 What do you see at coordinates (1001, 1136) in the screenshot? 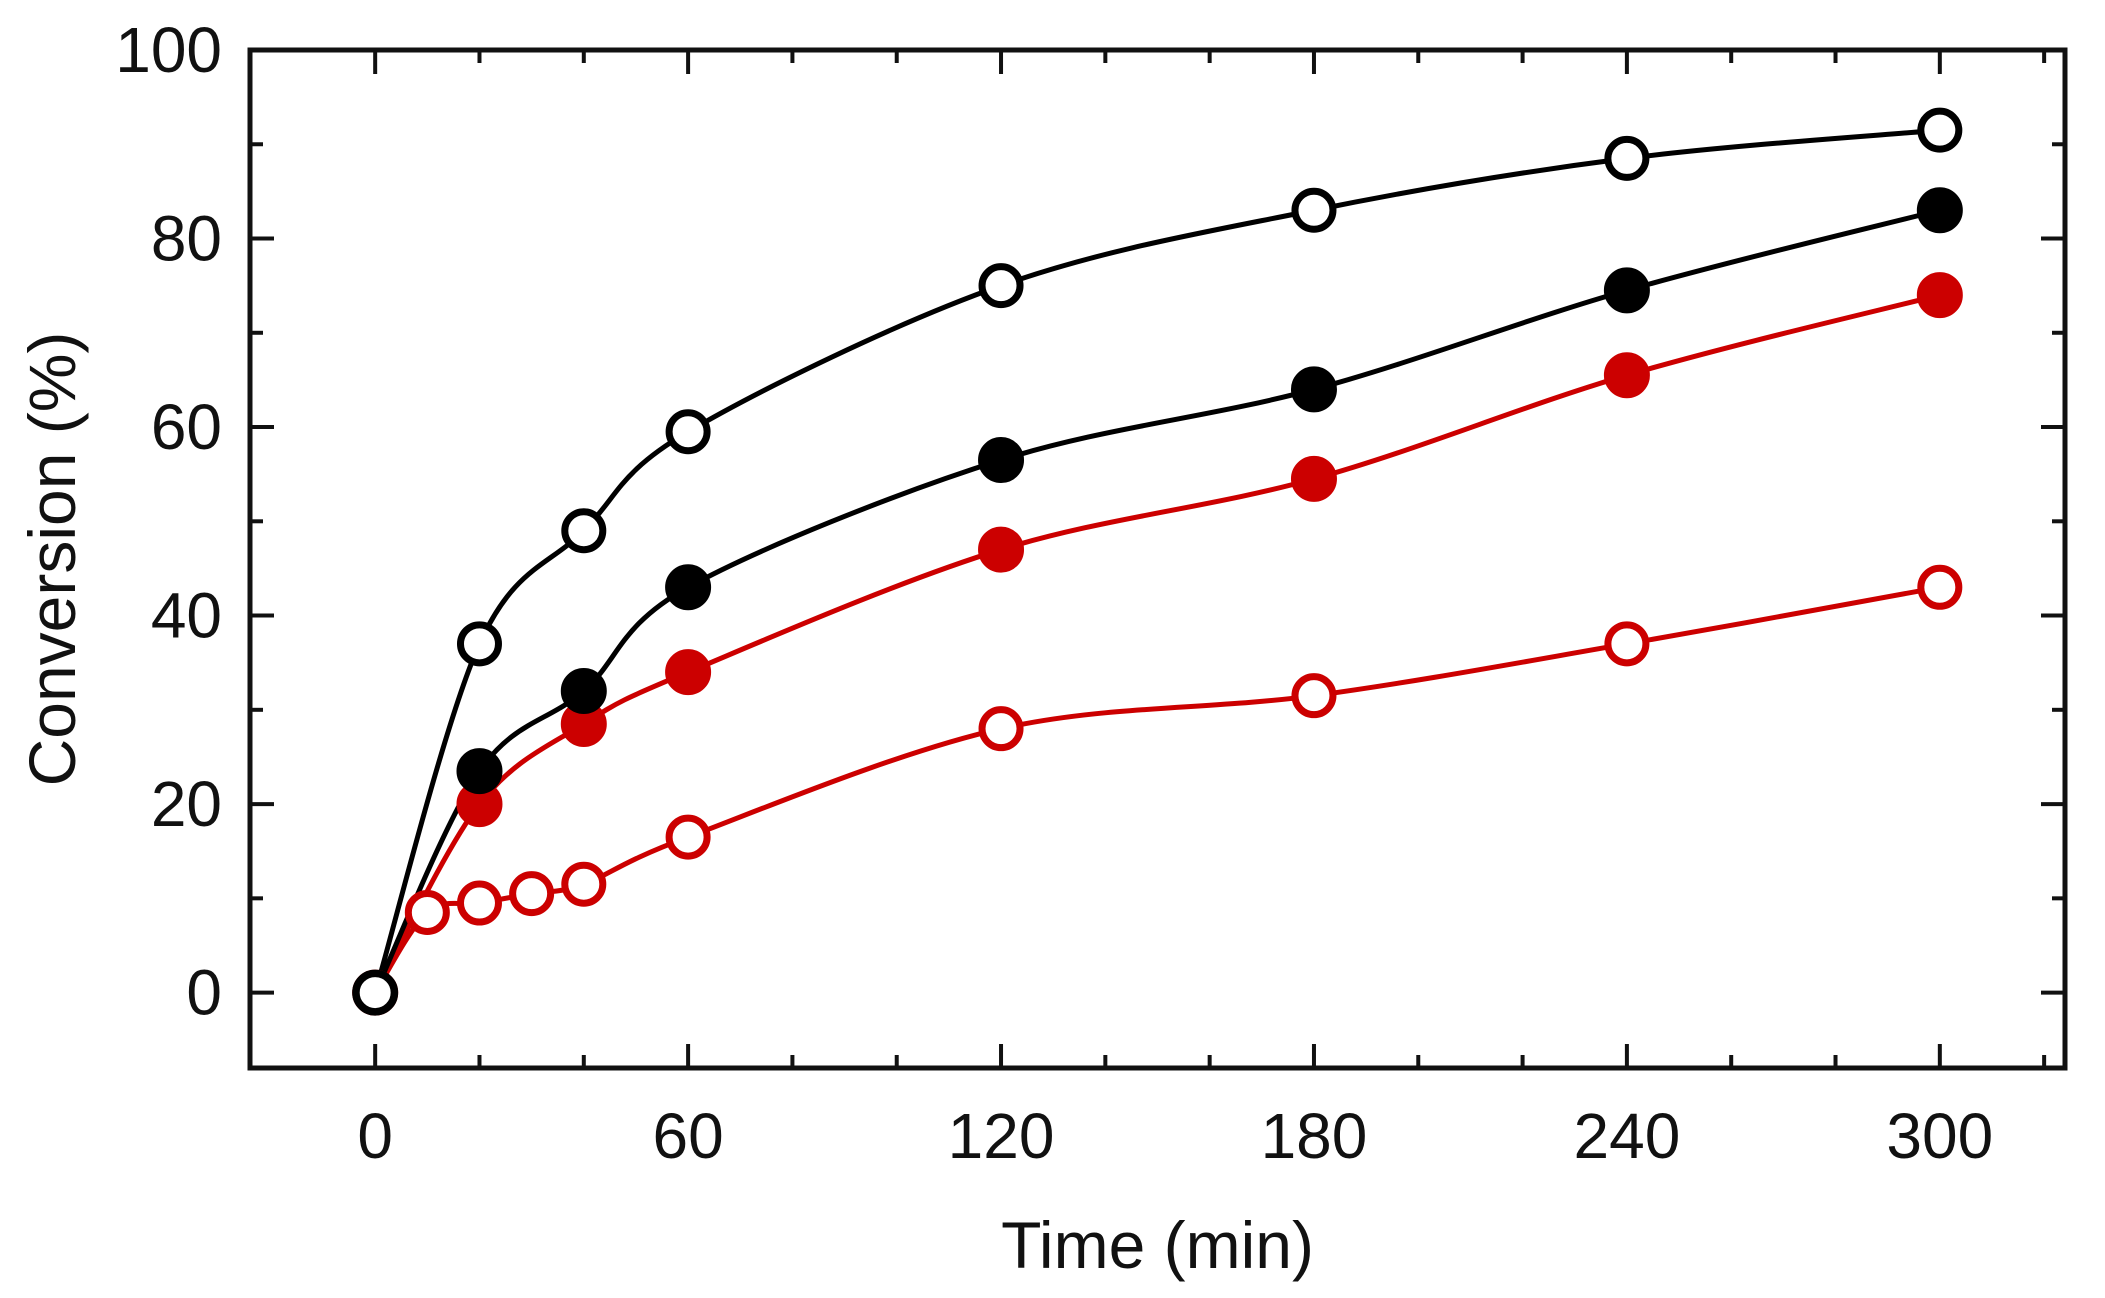
I see `x-tick-label: 120` at bounding box center [1001, 1136].